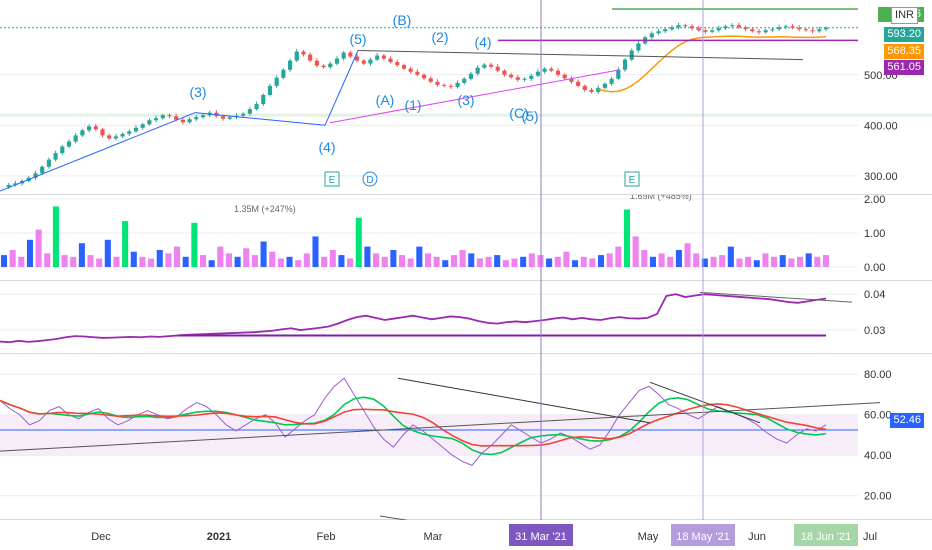 This screenshot has width=932, height=550. Describe the element at coordinates (904, 15) in the screenshot. I see `currency-label: INR` at that location.